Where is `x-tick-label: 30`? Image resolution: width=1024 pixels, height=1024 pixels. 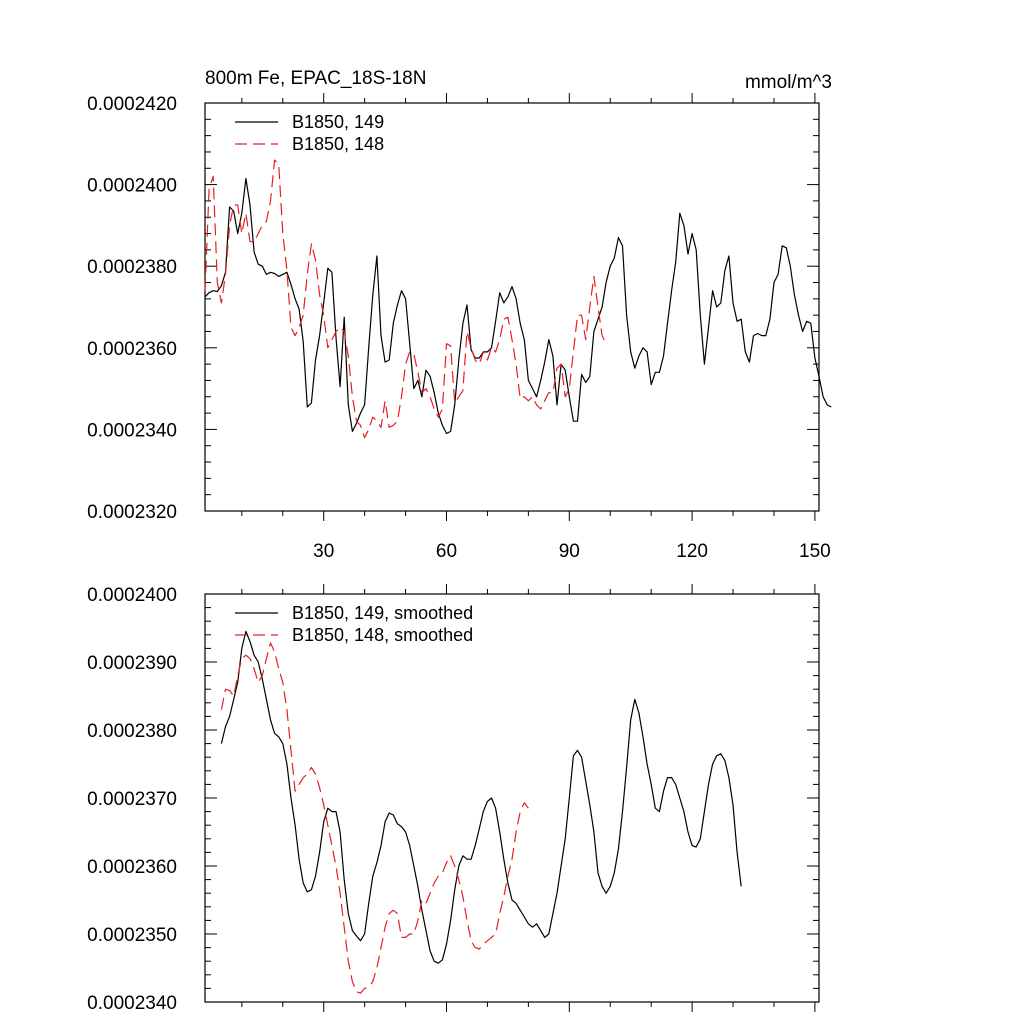 x-tick-label: 30 is located at coordinates (323, 551).